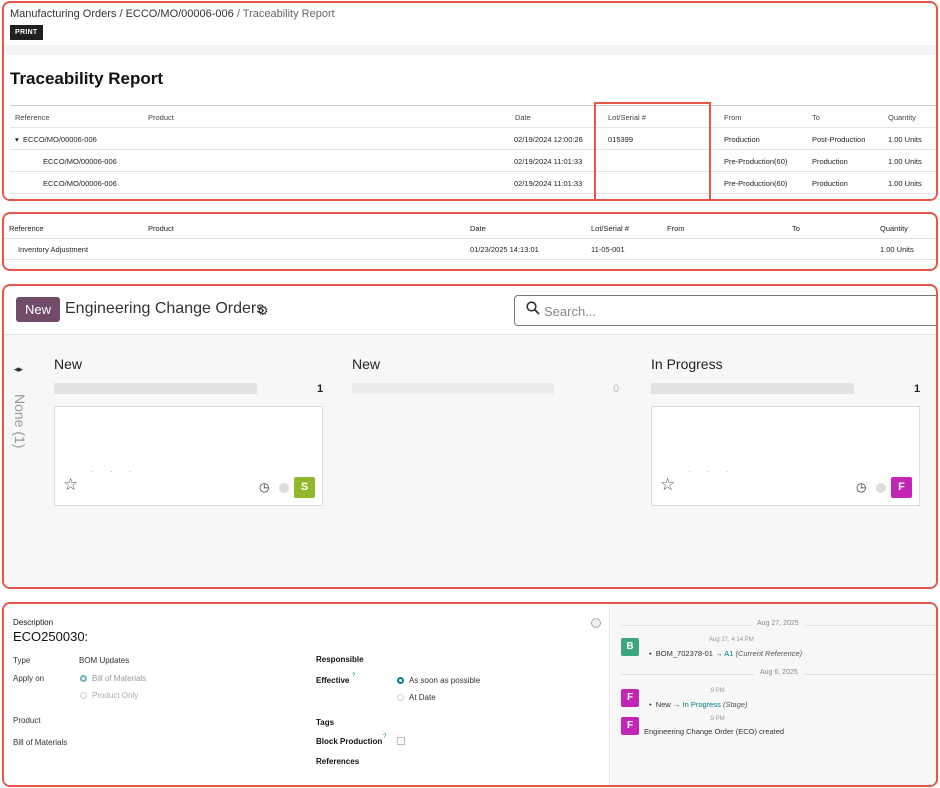 The width and height of the screenshot is (940, 788). What do you see at coordinates (422, 697) in the screenshot?
I see `effective-option-date: At Date` at bounding box center [422, 697].